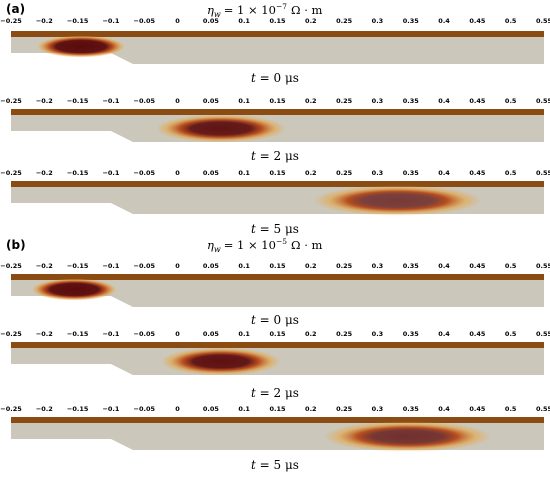  Describe the element at coordinates (250, 245) in the screenshot. I see `eq-b-relation: = 1 × 10` at that location.